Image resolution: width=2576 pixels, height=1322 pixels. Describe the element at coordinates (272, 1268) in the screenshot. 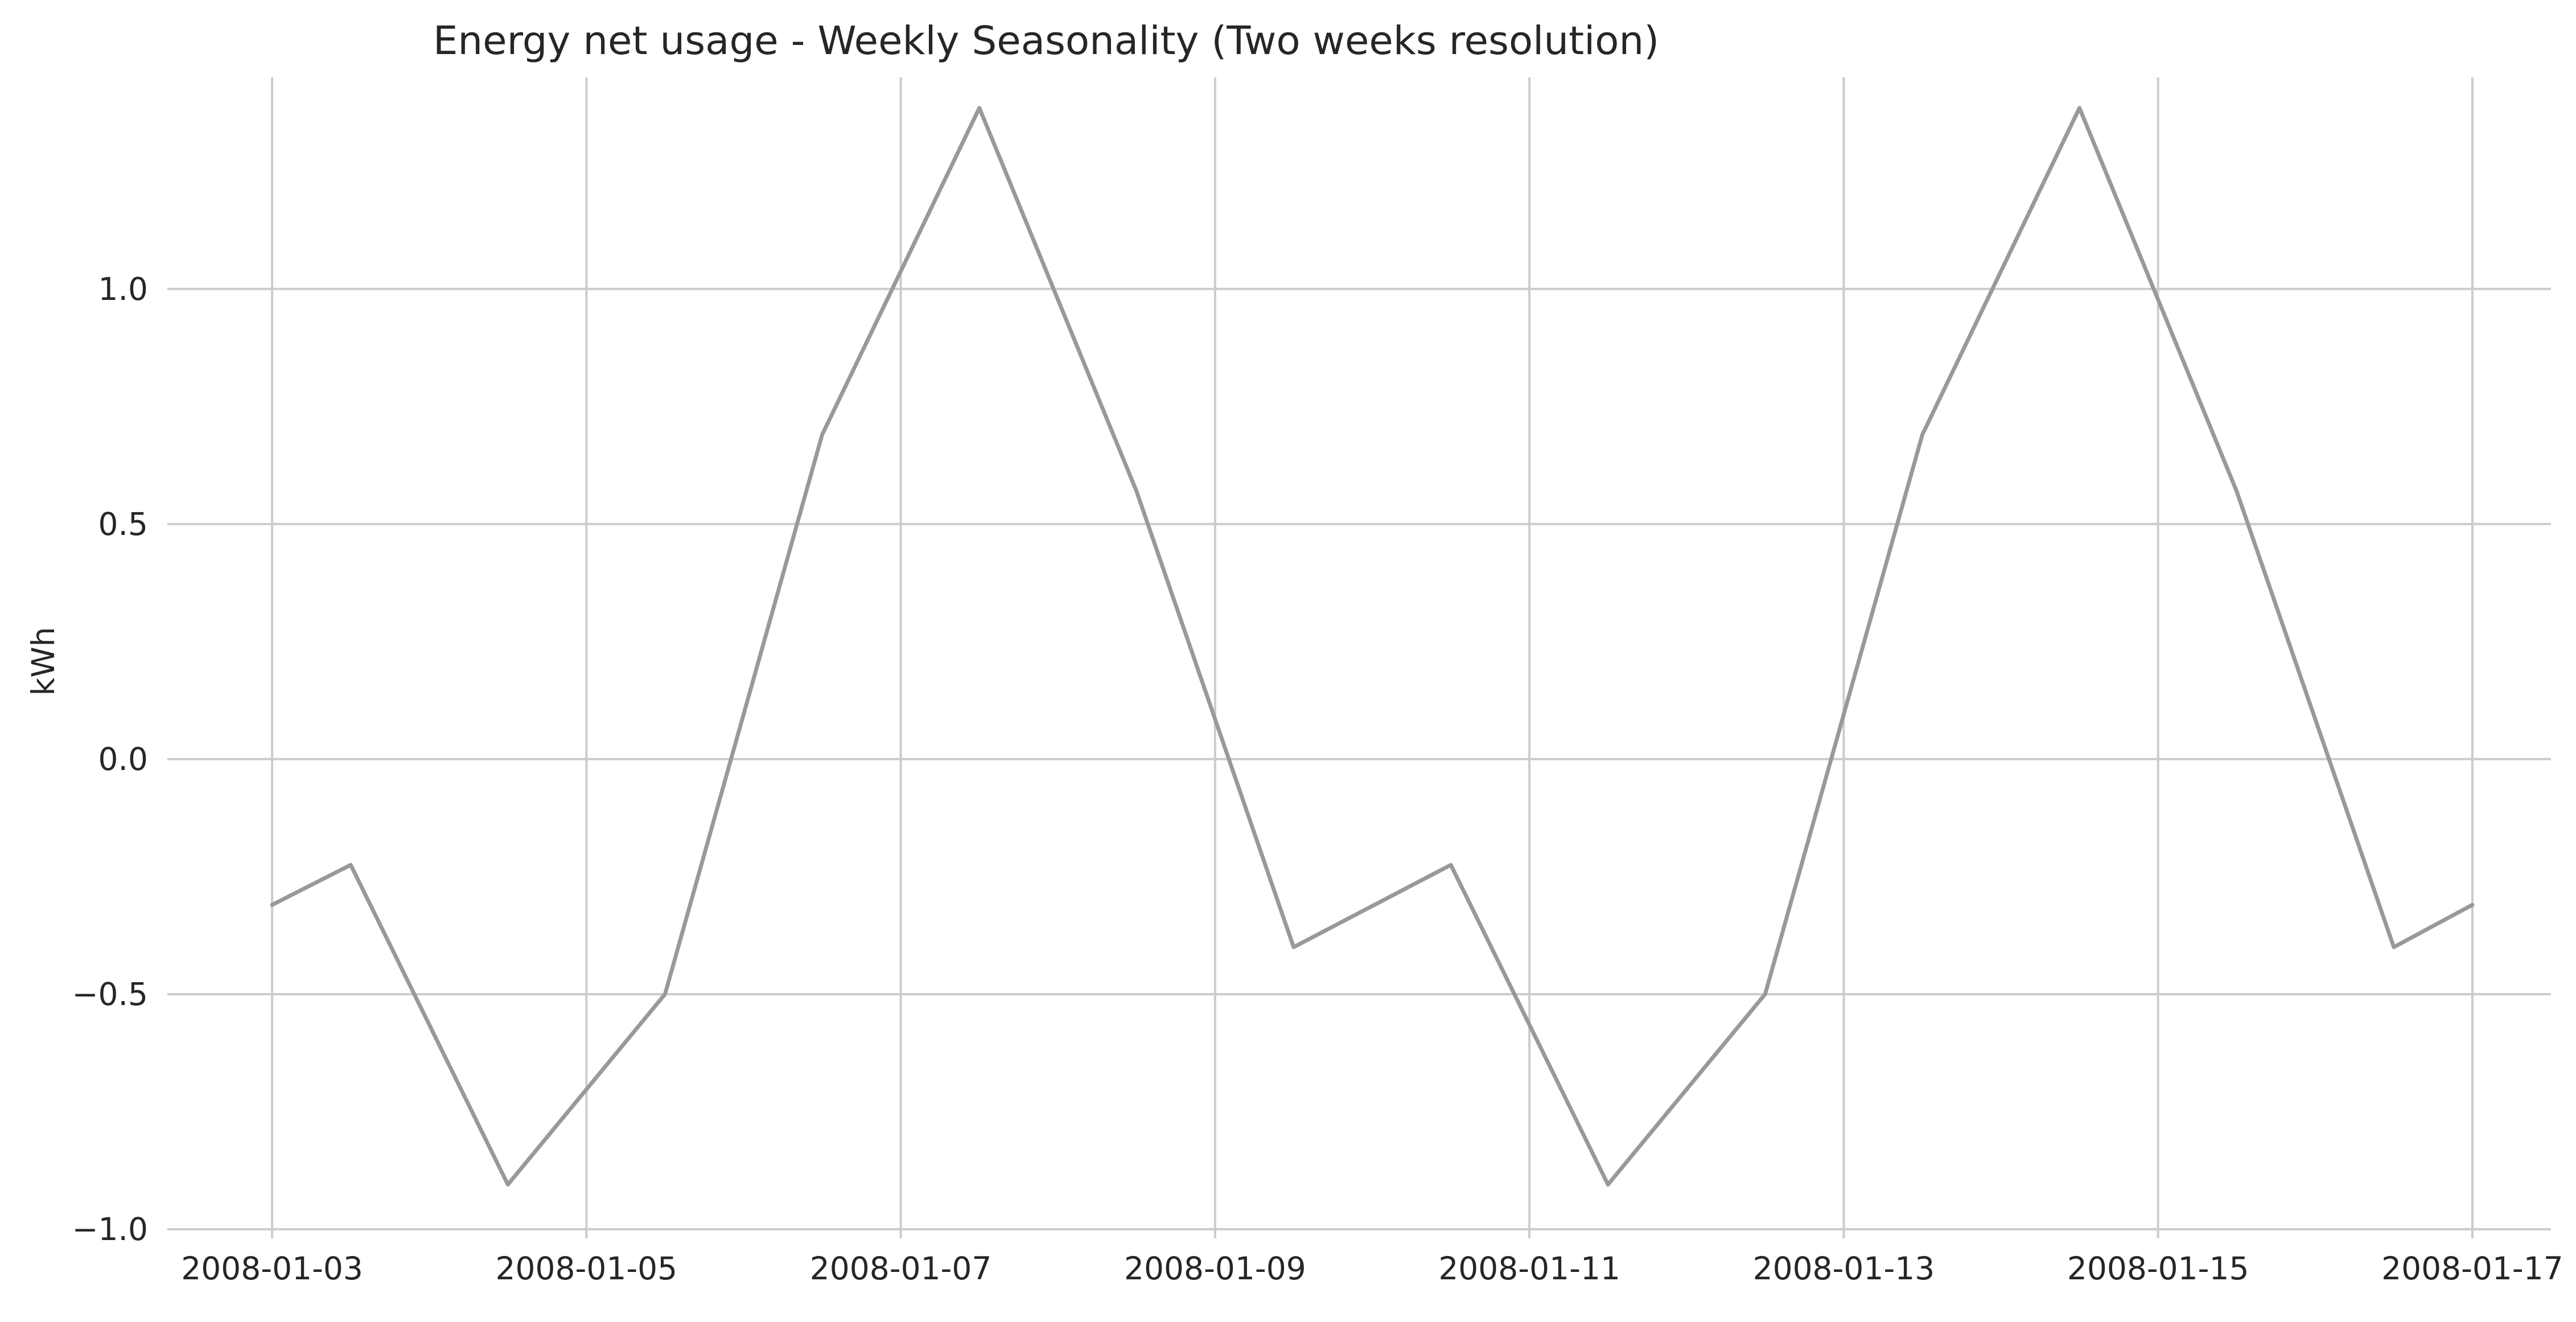

I see `x-tick-label: 2008-01-03` at that location.